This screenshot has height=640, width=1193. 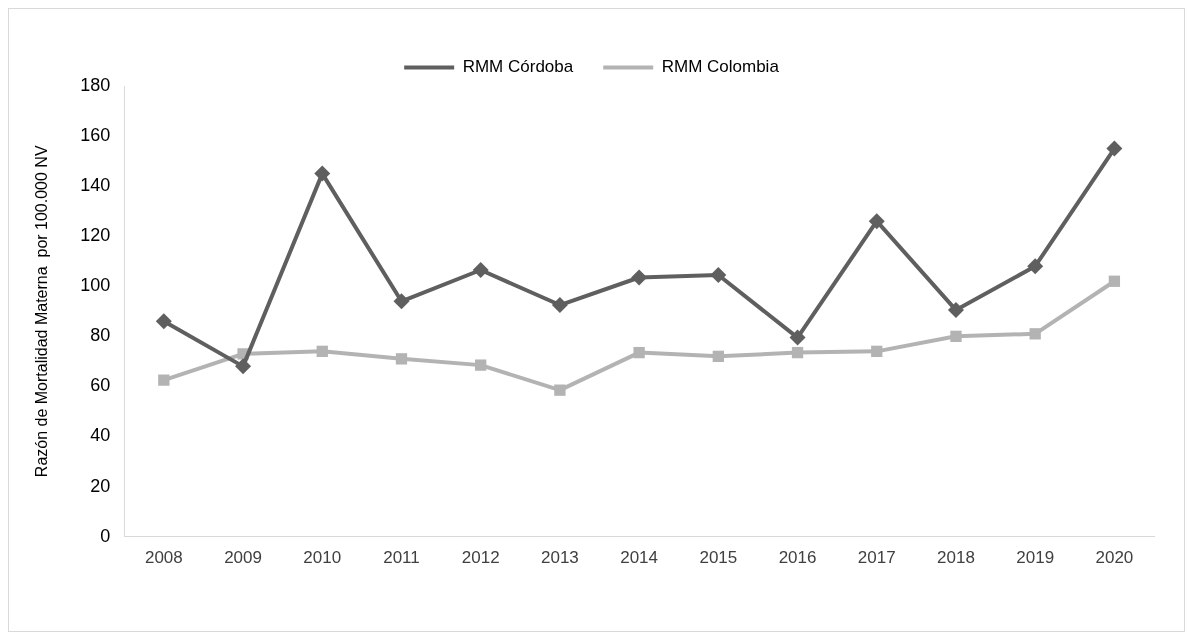 I want to click on y-tick-label: 160, so click(x=95, y=135).